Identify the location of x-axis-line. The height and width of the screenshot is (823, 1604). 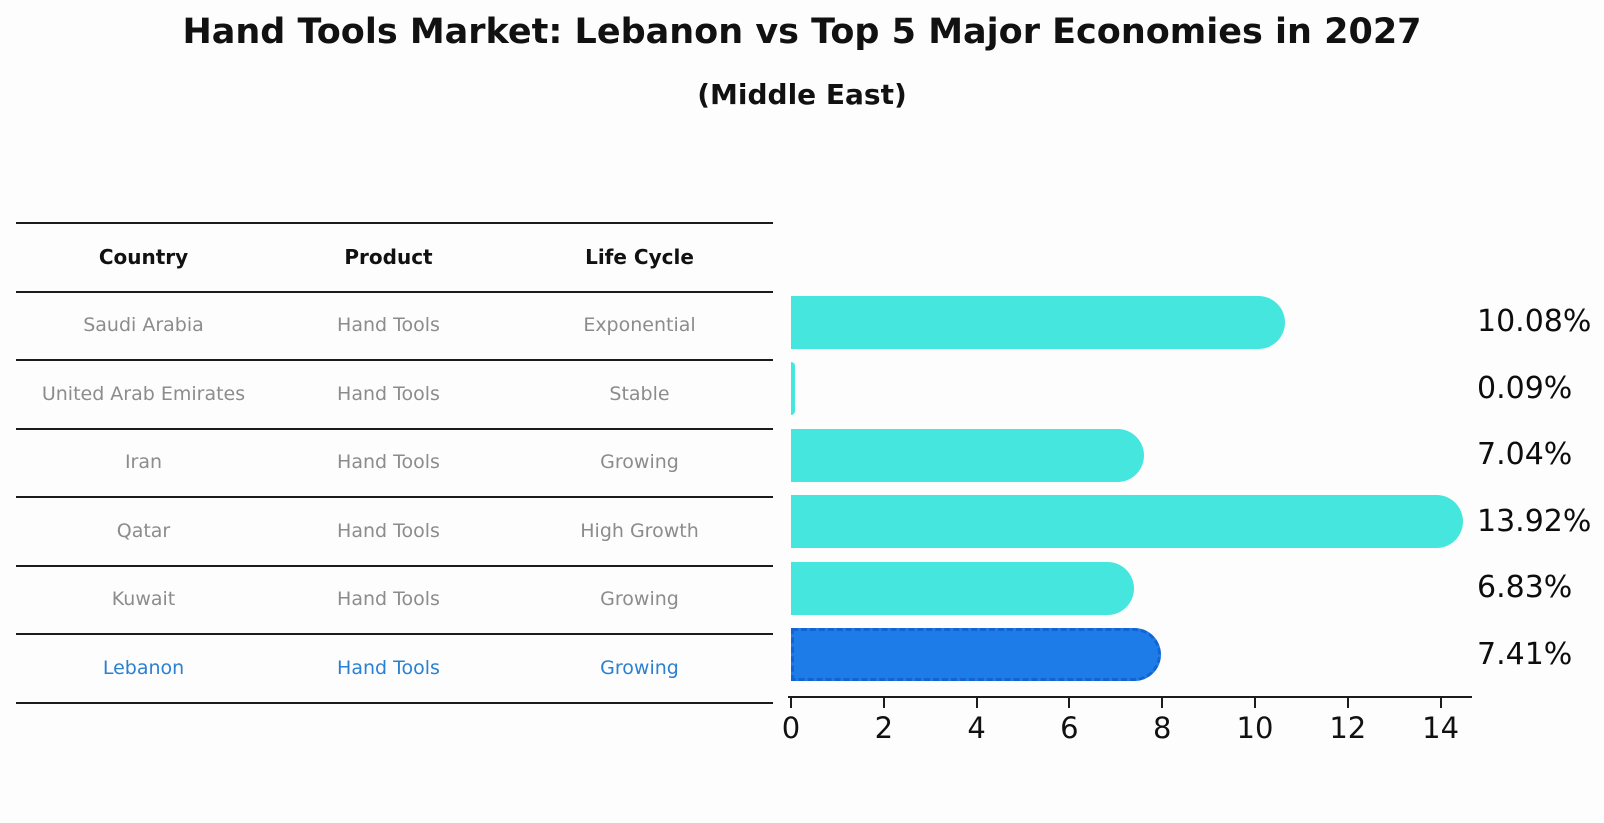
(1130, 697).